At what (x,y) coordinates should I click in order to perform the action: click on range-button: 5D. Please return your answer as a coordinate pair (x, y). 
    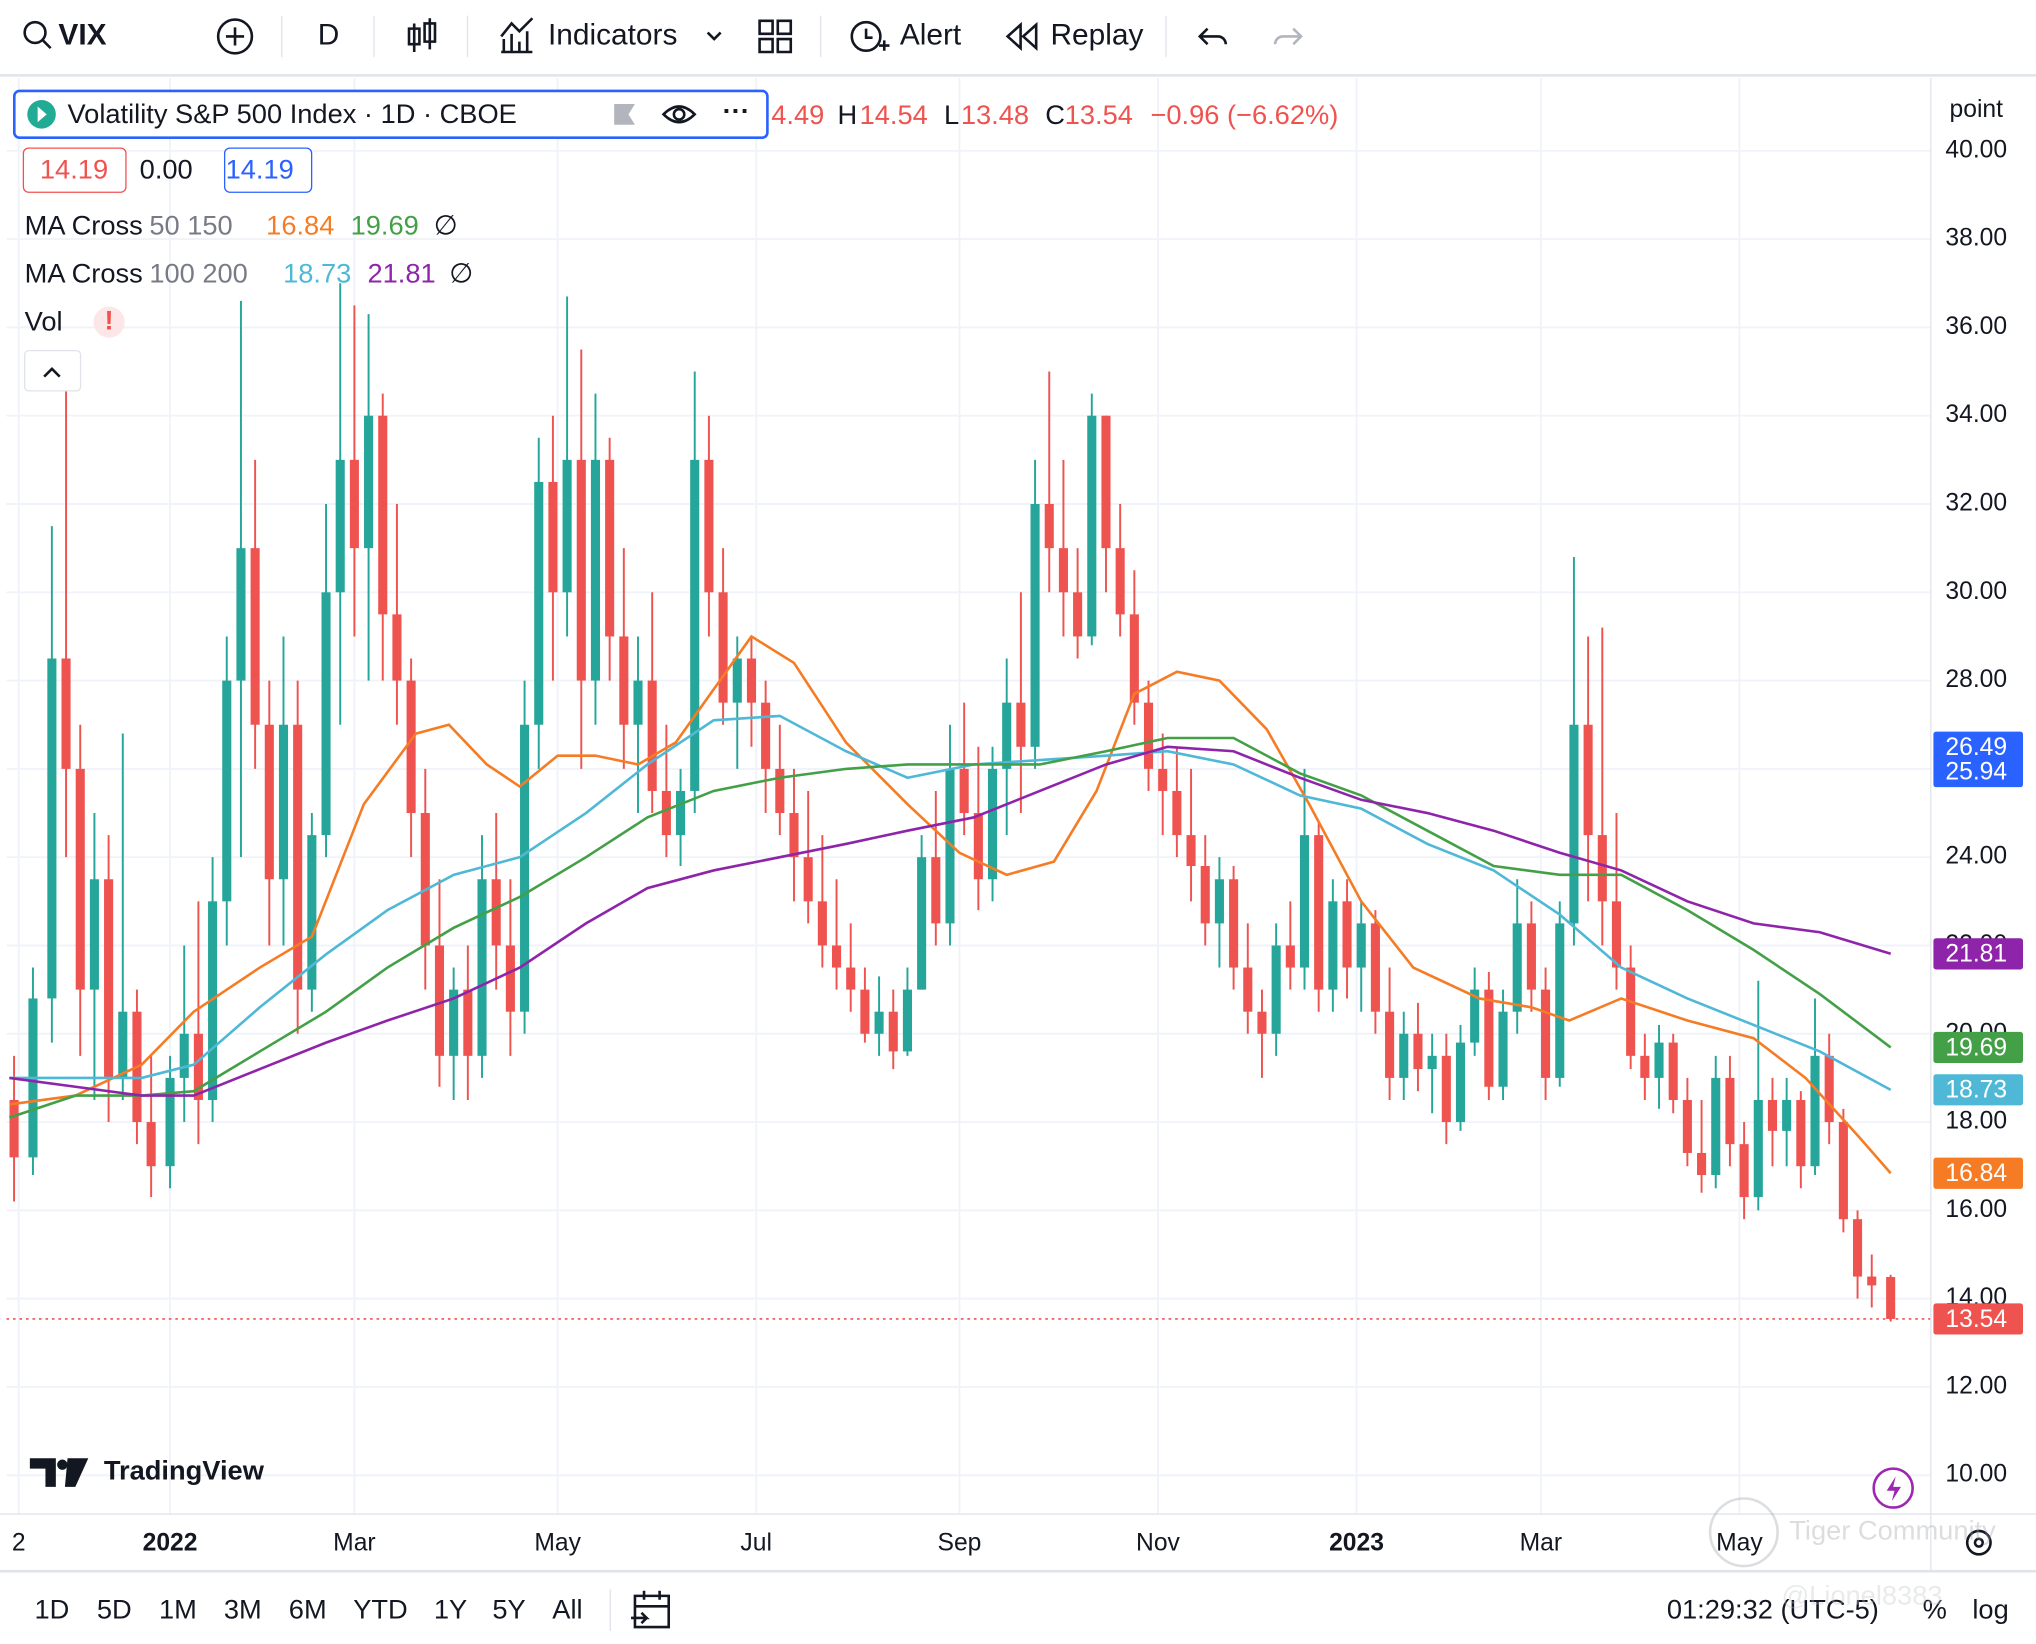
    Looking at the image, I should click on (114, 1609).